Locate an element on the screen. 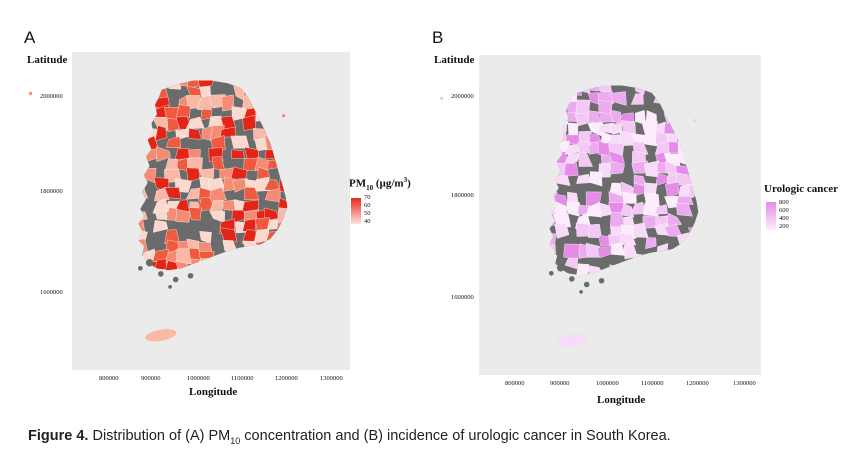  panel-b-x-axis-label: Longitude is located at coordinates (621, 400).